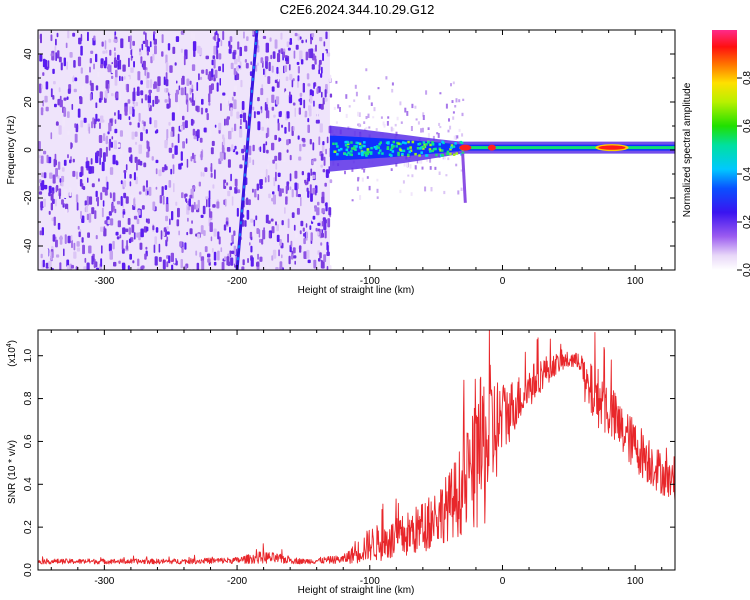 This screenshot has height=600, width=750. What do you see at coordinates (503, 581) in the screenshot?
I see `x-tick-label: 0` at bounding box center [503, 581].